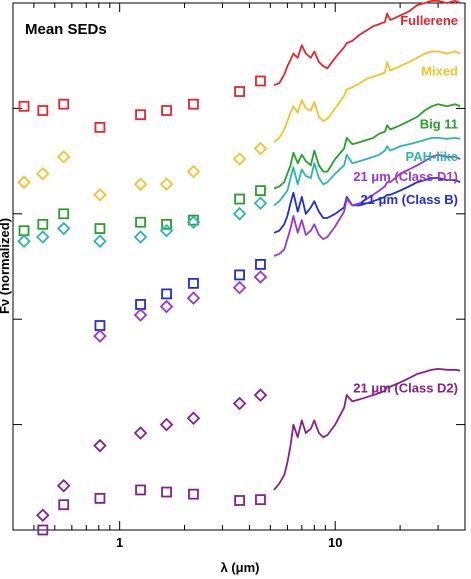  I want to click on spectrum-line-pah-like, so click(367, 171).